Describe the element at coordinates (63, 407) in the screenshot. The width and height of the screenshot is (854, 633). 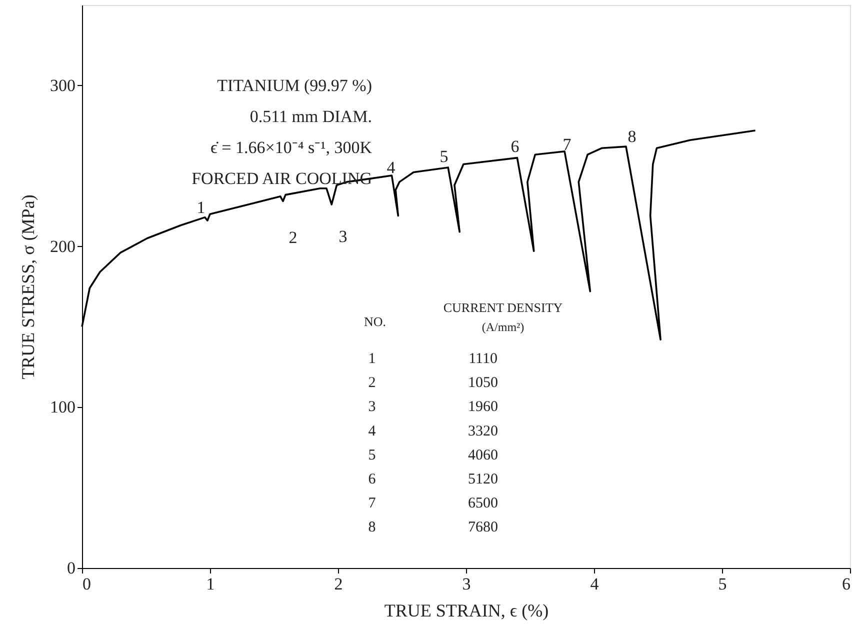
I see `y-tick-label: 100` at that location.